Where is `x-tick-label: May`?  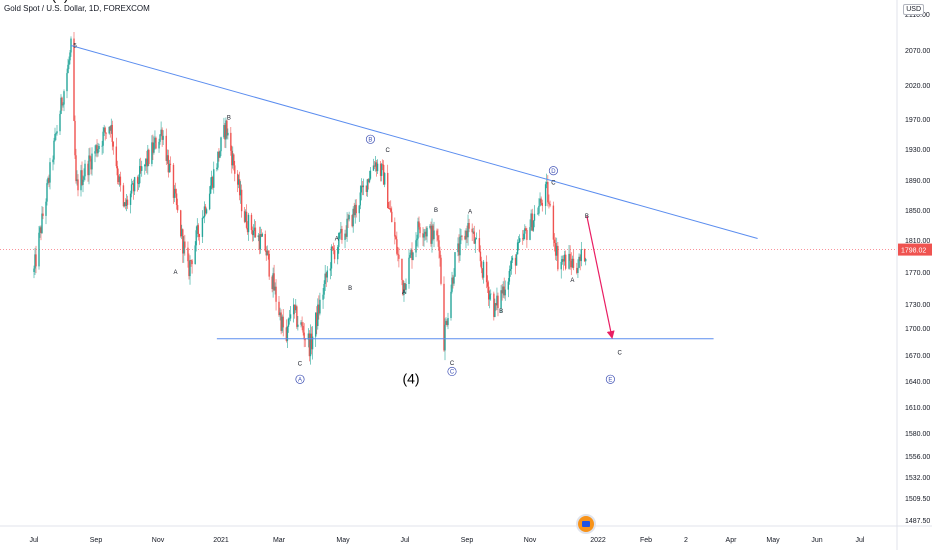
x-tick-label: May is located at coordinates (343, 540).